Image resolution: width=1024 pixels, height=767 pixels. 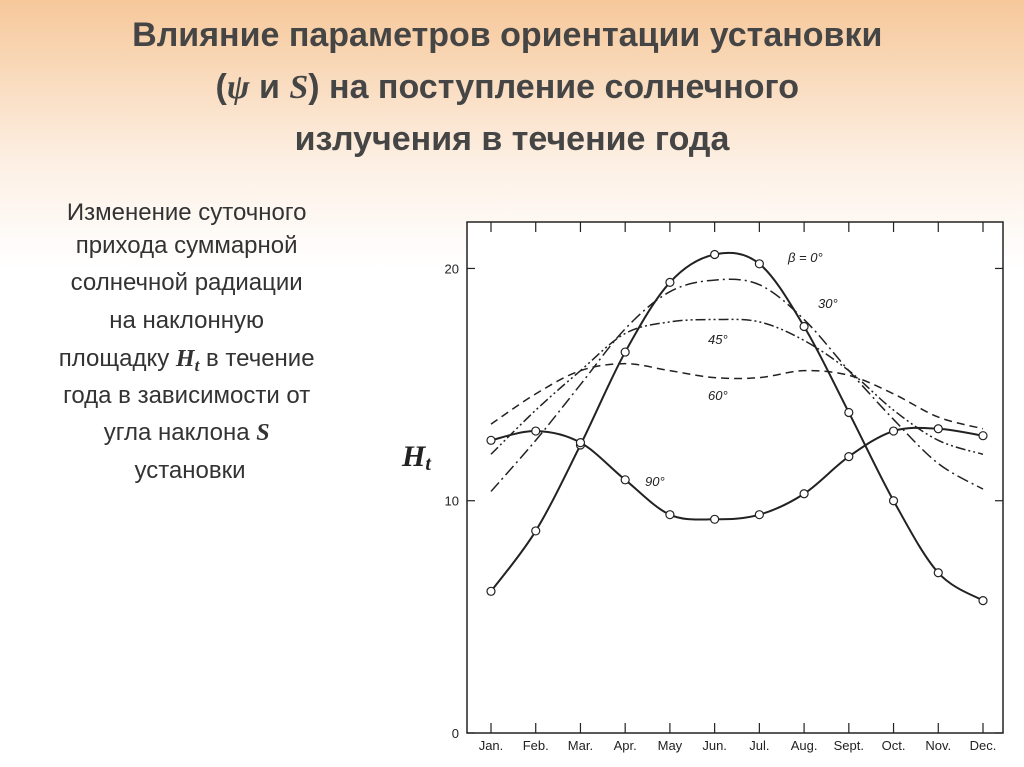 What do you see at coordinates (670, 745) in the screenshot?
I see `x-tick-label: May` at bounding box center [670, 745].